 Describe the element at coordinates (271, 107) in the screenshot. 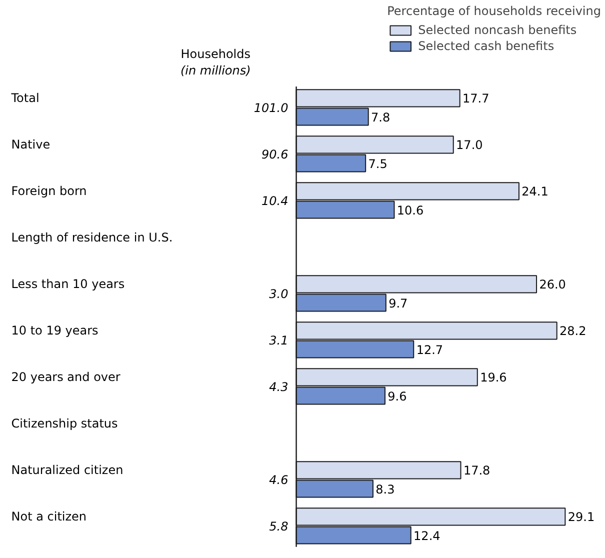

I see `text: 101.0` at that location.